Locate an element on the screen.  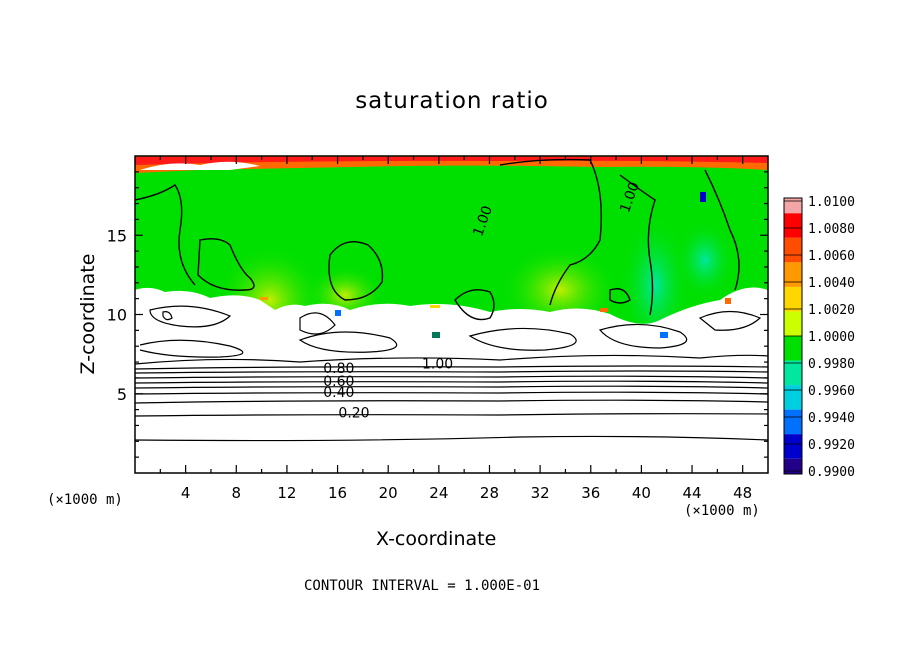
colorbar-label: 0.9940 is located at coordinates (831, 418).